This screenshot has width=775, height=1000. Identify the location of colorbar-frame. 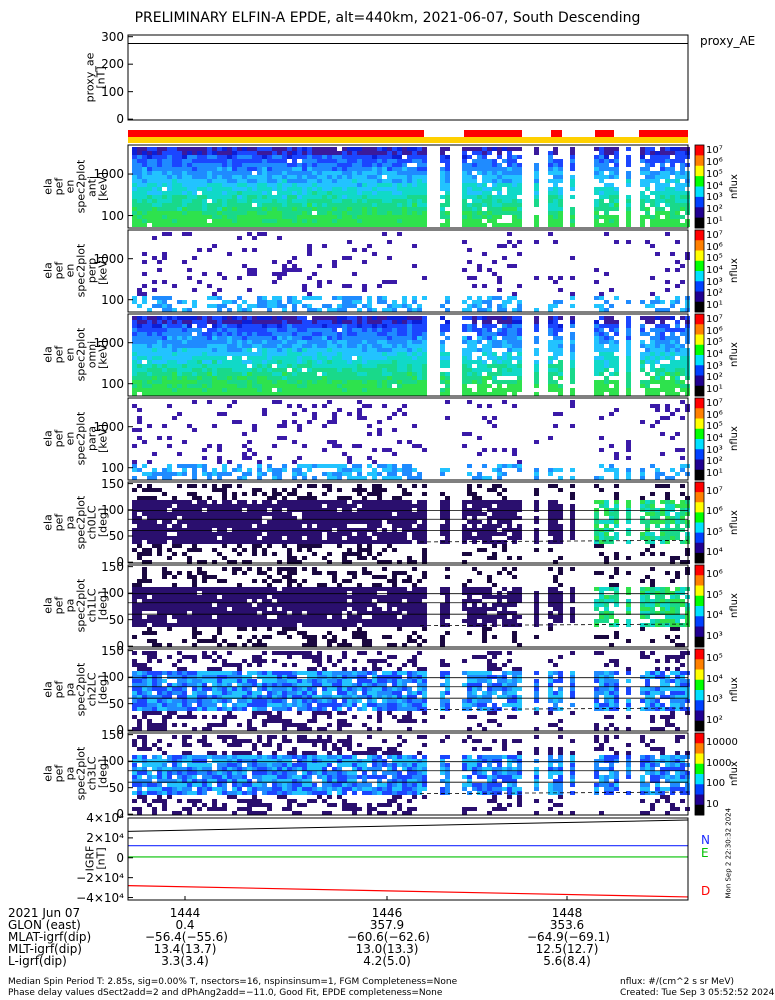
(699, 271).